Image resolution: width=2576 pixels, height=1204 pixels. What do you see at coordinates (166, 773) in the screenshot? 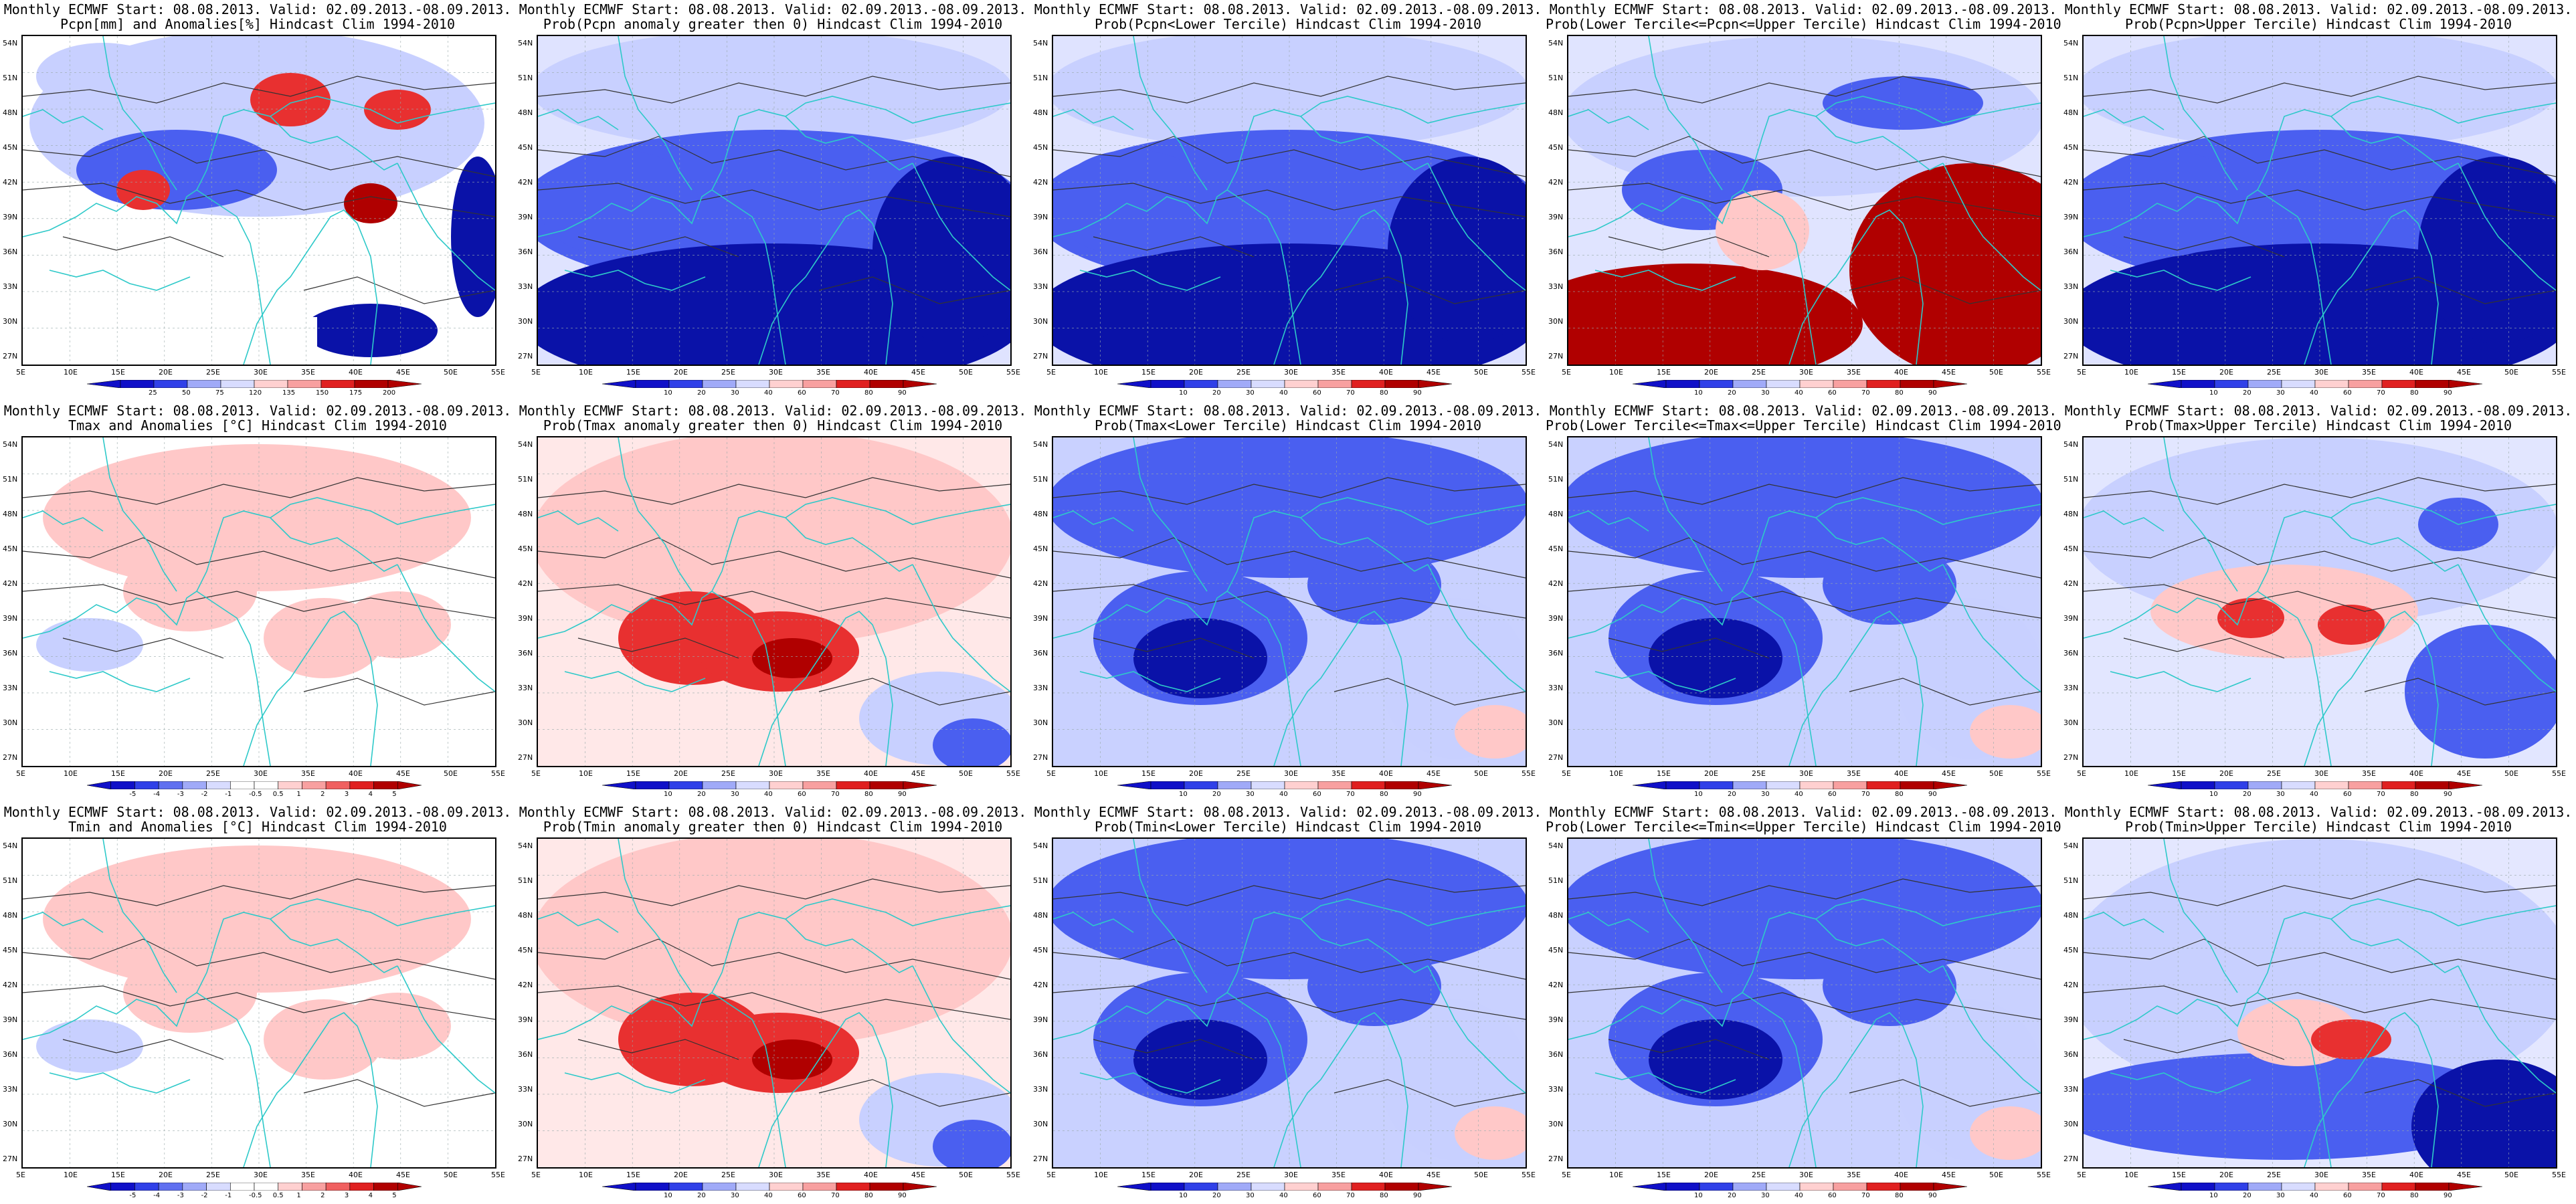
I see `longitude-label: 20E` at bounding box center [166, 773].